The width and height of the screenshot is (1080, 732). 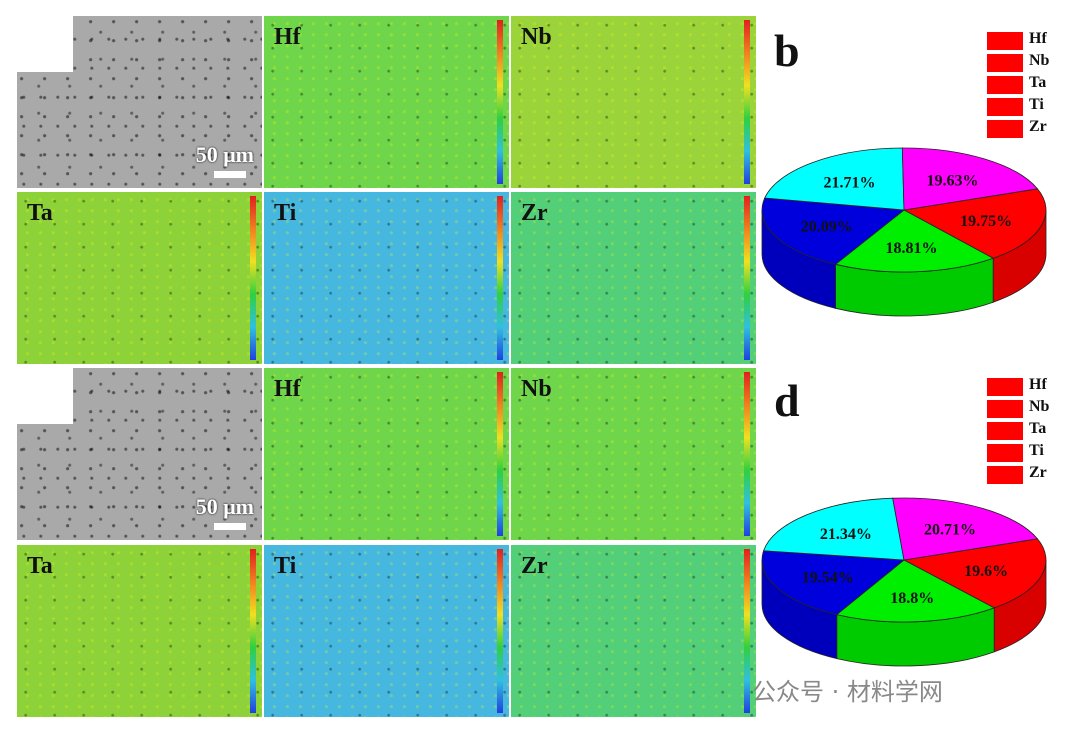 I want to click on pie-value-label: 20.71%, so click(x=950, y=530).